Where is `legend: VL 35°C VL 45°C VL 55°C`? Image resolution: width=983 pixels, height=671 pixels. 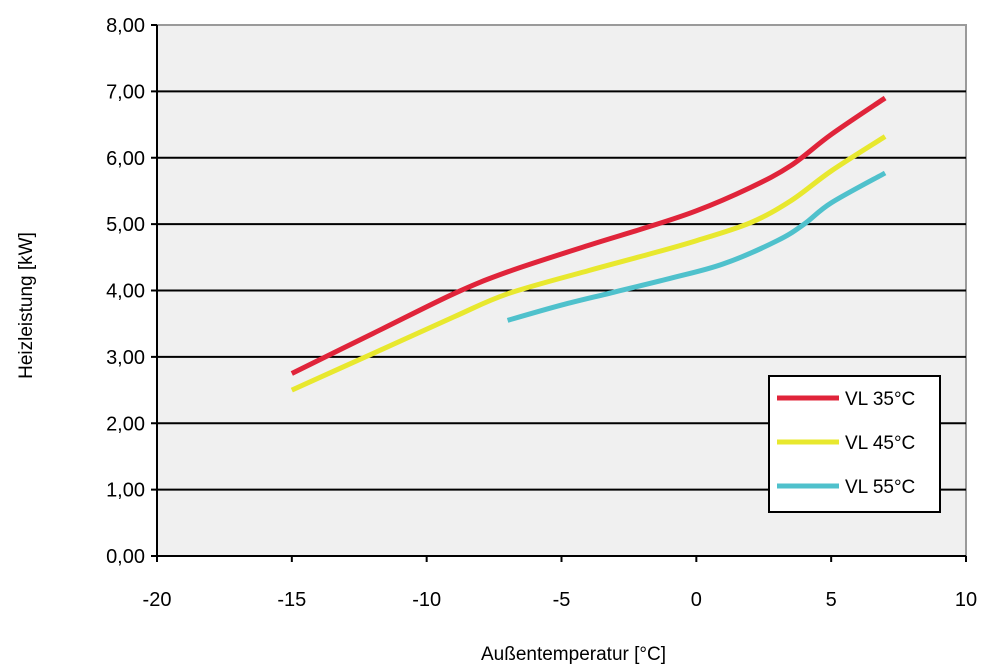 legend: VL 35°C VL 45°C VL 55°C is located at coordinates (854, 444).